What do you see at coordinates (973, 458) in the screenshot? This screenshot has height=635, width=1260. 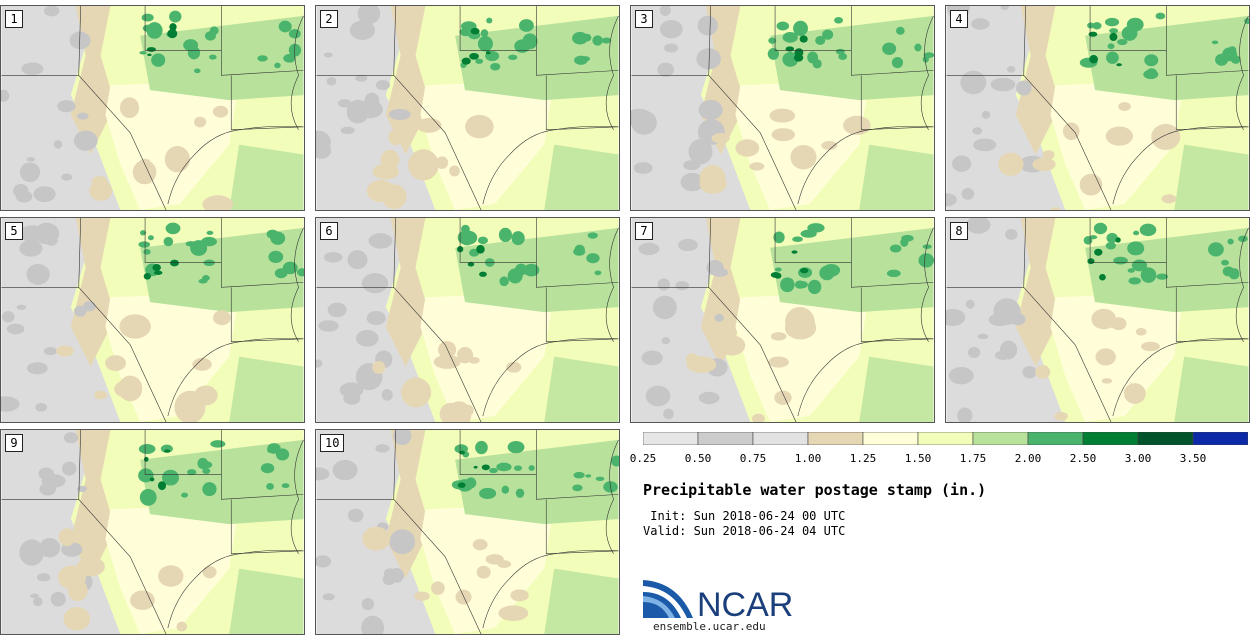 I see `colorbar-tick-label: 1.75` at bounding box center [973, 458].